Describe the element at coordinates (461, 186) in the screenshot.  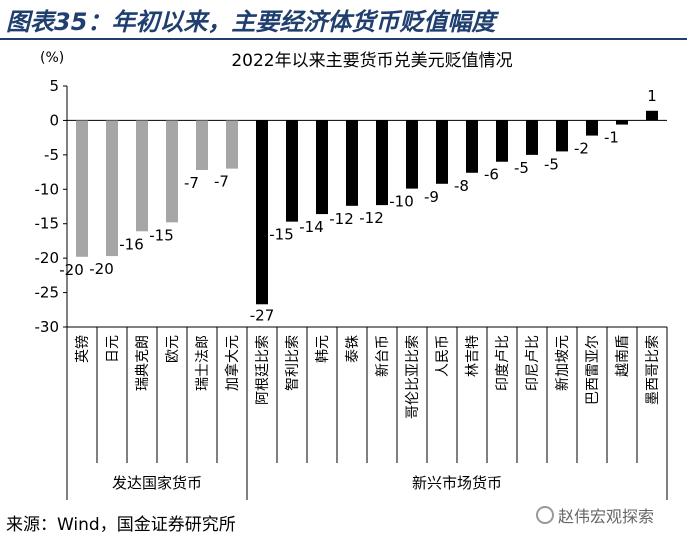
I see `data-label: -8` at that location.